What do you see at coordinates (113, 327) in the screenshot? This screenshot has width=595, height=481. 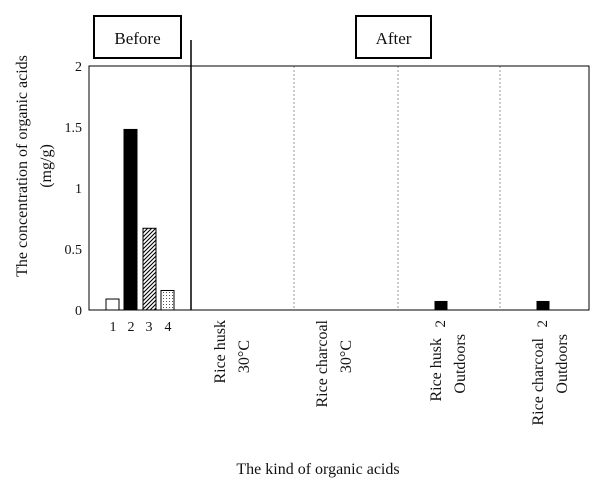 I see `before-category-label: 1` at bounding box center [113, 327].